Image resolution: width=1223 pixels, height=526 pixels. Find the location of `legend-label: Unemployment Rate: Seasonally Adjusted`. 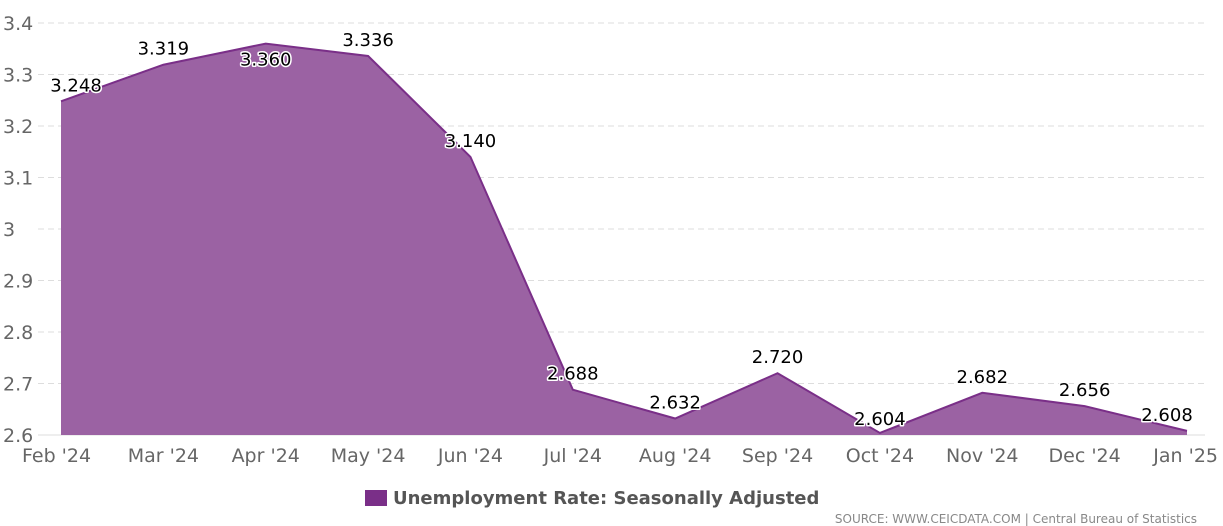

legend-label: Unemployment Rate: Seasonally Adjusted is located at coordinates (606, 498).